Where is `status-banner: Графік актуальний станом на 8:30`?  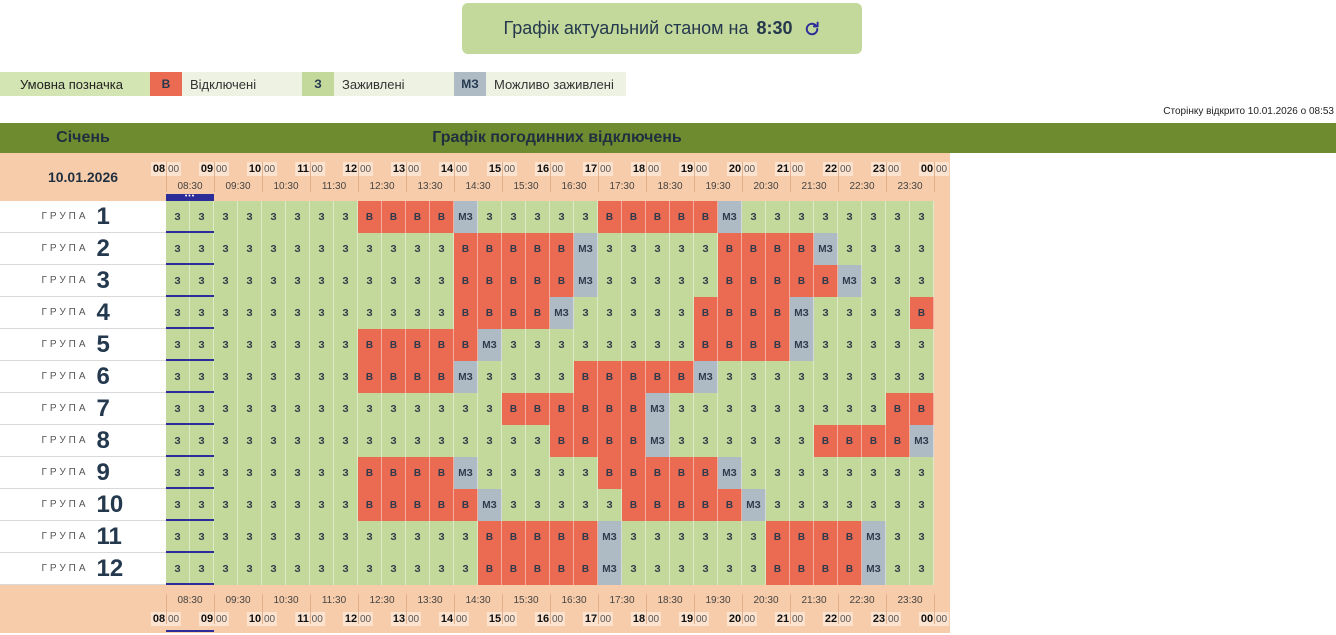 status-banner: Графік актуальний станом на 8:30 is located at coordinates (662, 28).